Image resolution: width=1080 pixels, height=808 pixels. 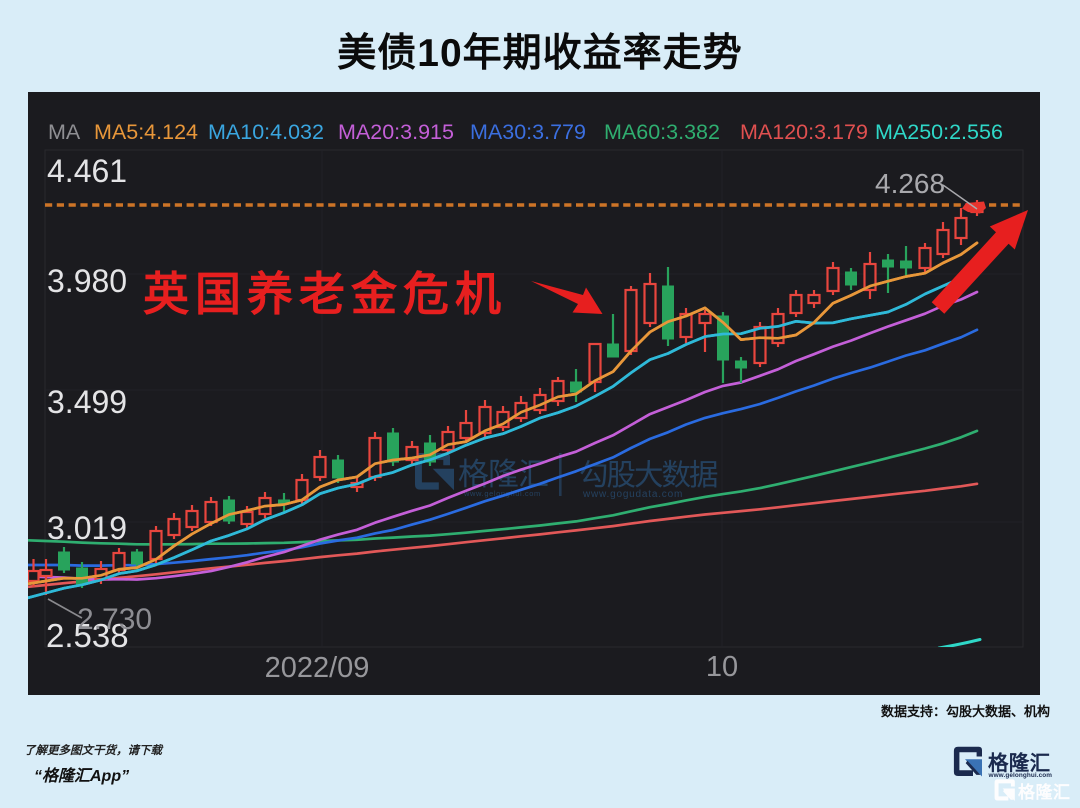 What do you see at coordinates (325, 294) in the screenshot?
I see `svg-text: 英国养老金危机` at bounding box center [325, 294].